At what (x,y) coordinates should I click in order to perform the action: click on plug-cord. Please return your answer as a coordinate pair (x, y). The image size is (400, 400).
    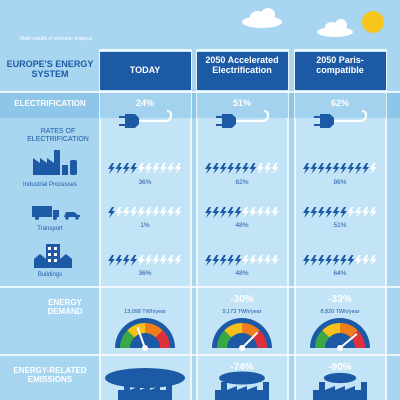
    Looking at the image, I should click on (351, 116).